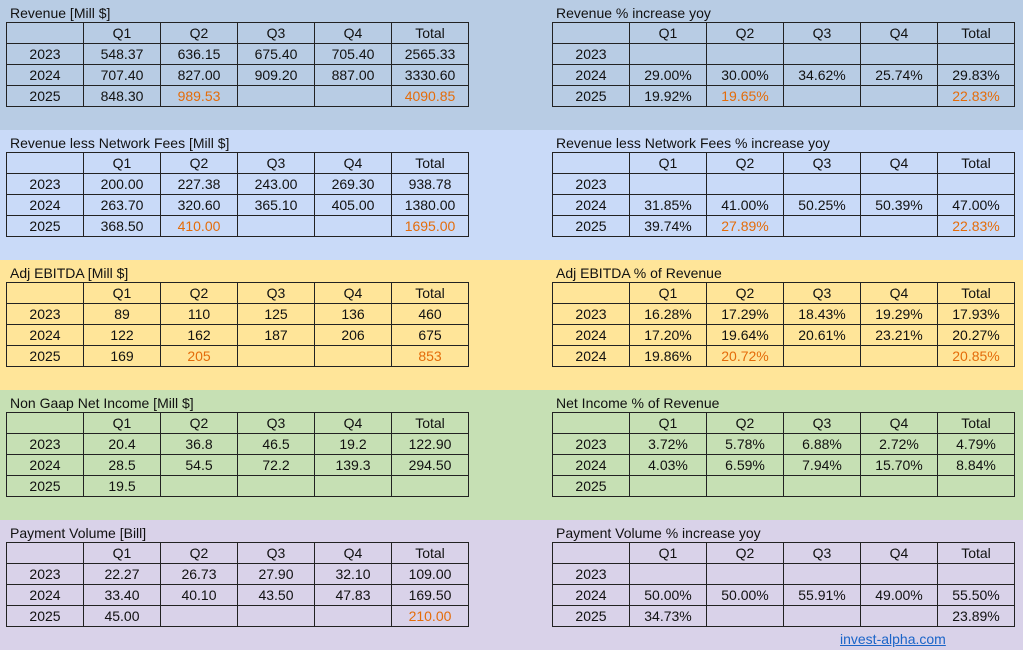  What do you see at coordinates (430, 96) in the screenshot?
I see `value-cell: 4090.85` at bounding box center [430, 96].